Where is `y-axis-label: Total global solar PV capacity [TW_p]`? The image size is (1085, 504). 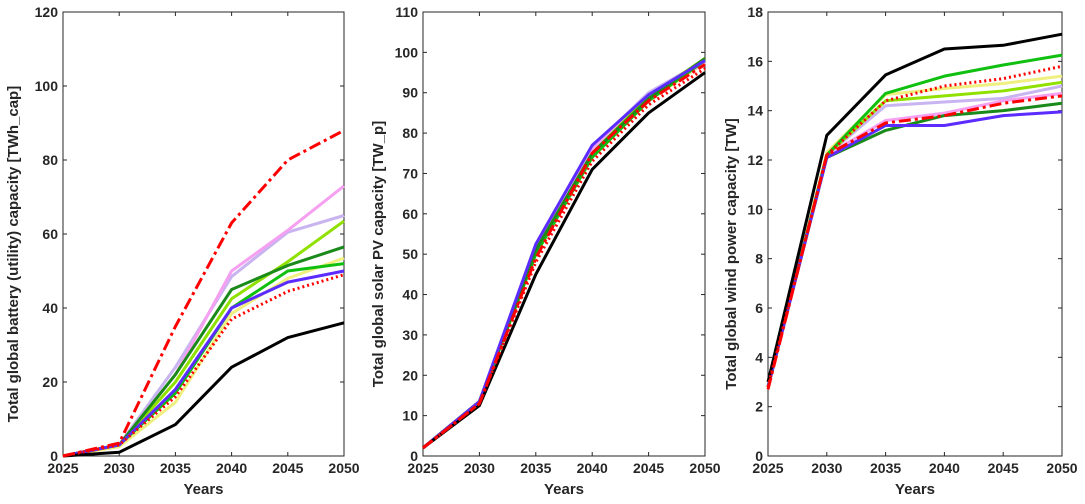
y-axis-label: Total global solar PV capacity [TW_p] is located at coordinates (378, 254).